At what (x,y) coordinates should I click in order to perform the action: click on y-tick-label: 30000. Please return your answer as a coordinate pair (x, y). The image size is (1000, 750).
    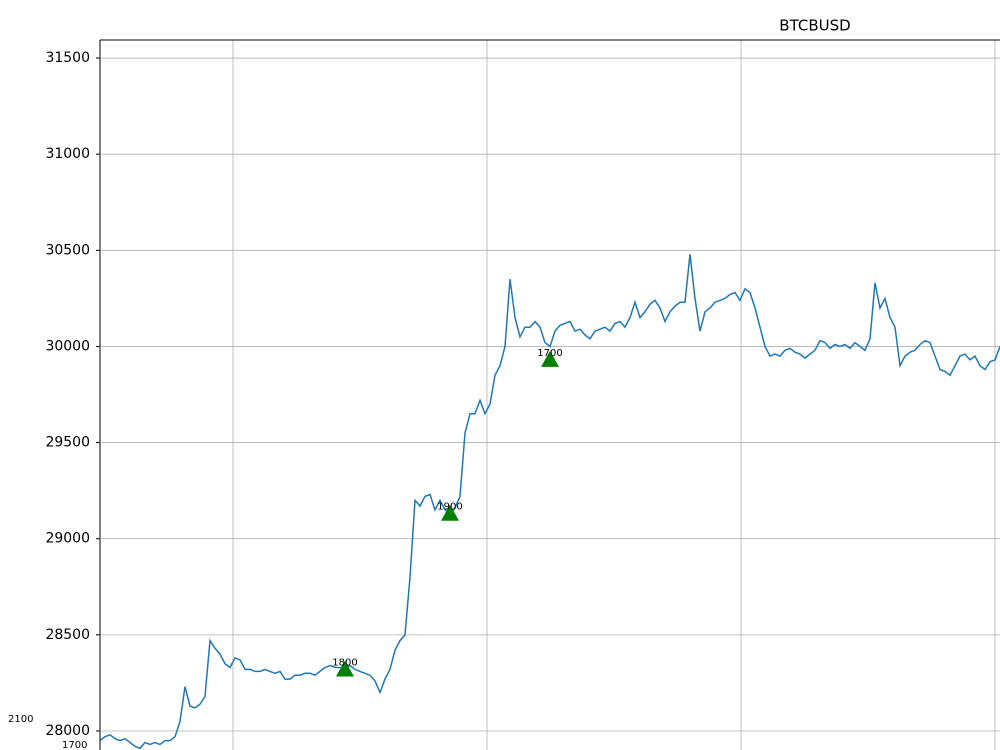
    Looking at the image, I should click on (67, 346).